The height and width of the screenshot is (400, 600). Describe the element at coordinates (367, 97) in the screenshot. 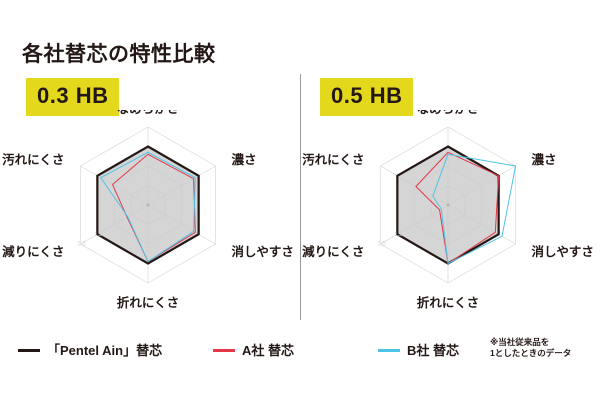

I see `grade-badge-0-5hb: 0.5 HB` at that location.